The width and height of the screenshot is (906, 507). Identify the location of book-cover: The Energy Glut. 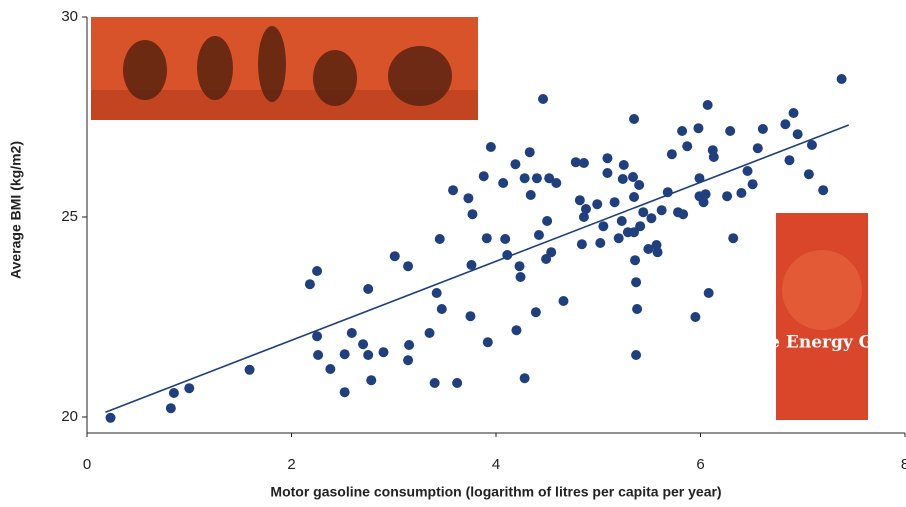
(822, 316).